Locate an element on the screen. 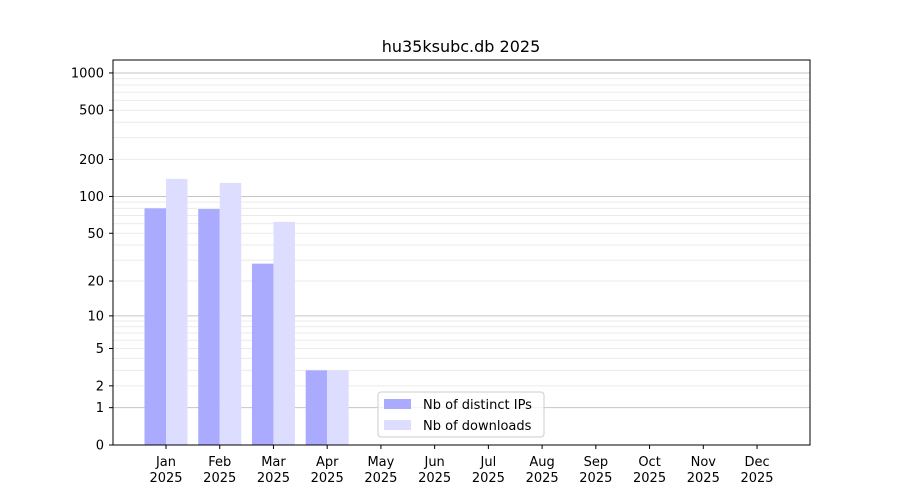 This screenshot has width=900, height=504. legend-swatch-ips is located at coordinates (397, 404).